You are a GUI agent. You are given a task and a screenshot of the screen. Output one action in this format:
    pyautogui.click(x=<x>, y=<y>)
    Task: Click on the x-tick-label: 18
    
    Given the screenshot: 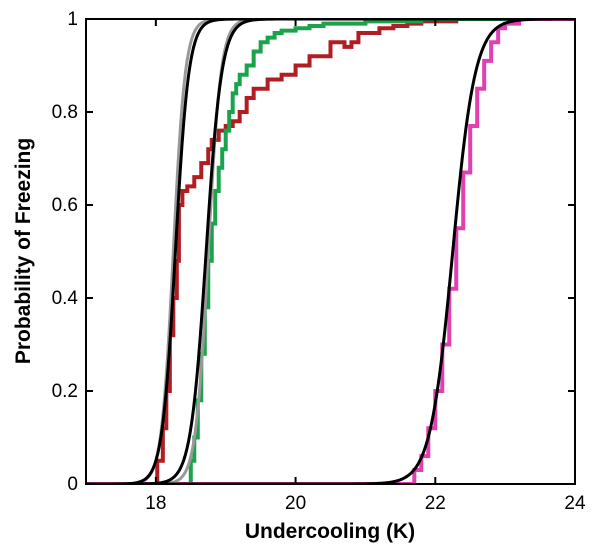 What is the action you would take?
    pyautogui.click(x=155, y=503)
    